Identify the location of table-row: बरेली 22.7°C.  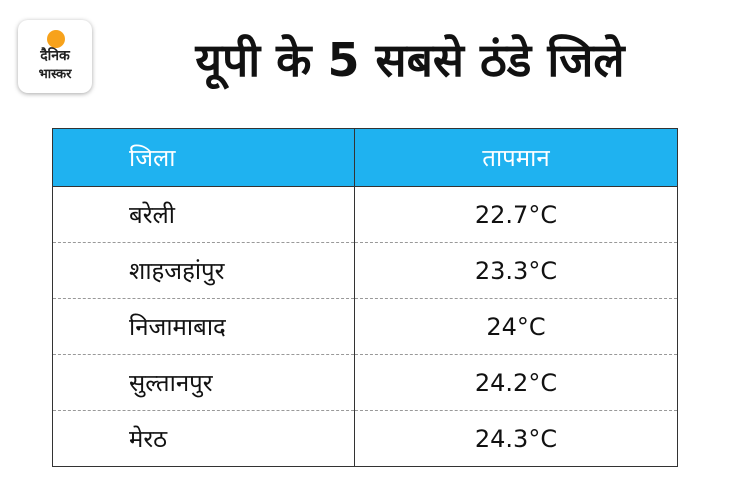
(365, 214).